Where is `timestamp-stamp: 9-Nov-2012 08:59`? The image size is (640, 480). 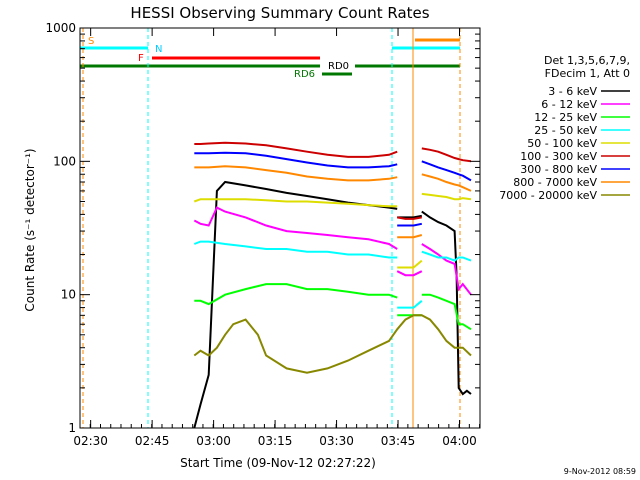
timestamp-stamp: 9-Nov-2012 08:59 is located at coordinates (600, 471).